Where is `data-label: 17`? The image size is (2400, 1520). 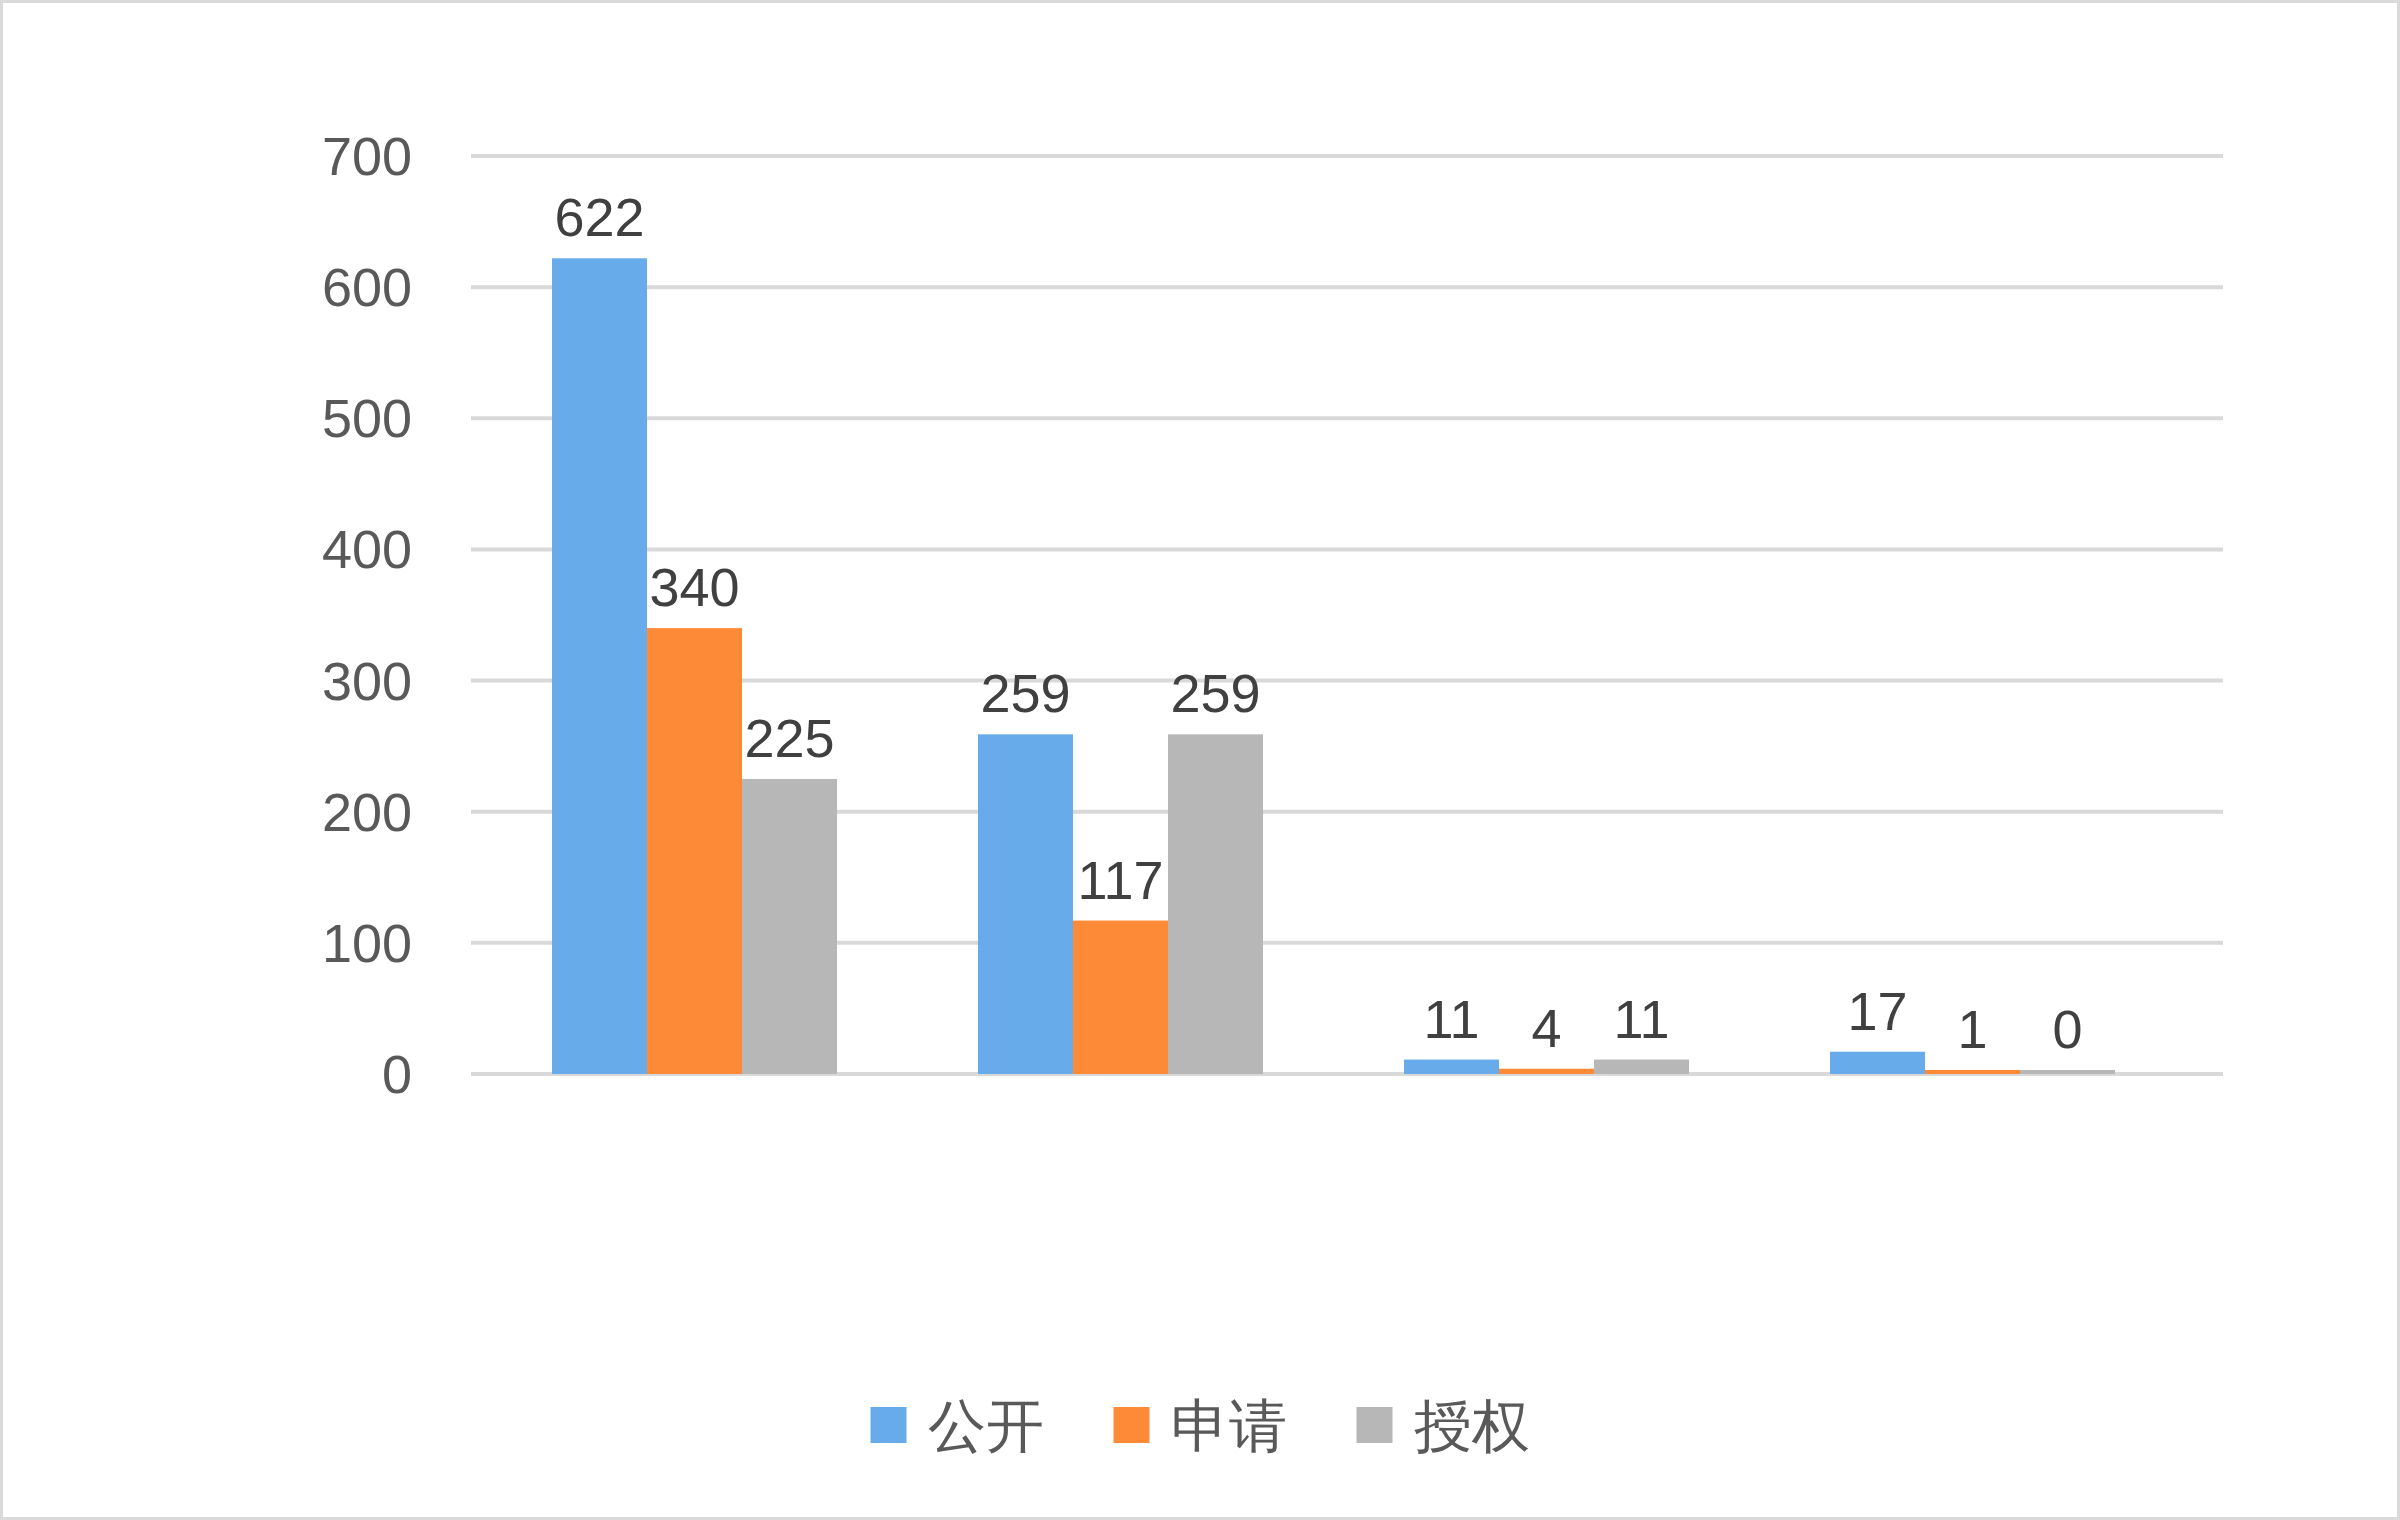
data-label: 17 is located at coordinates (1877, 1010).